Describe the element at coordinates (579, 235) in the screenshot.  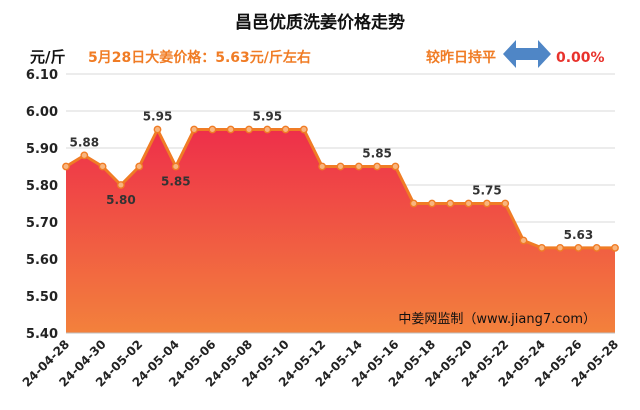
I see `data-label: 5.63` at that location.